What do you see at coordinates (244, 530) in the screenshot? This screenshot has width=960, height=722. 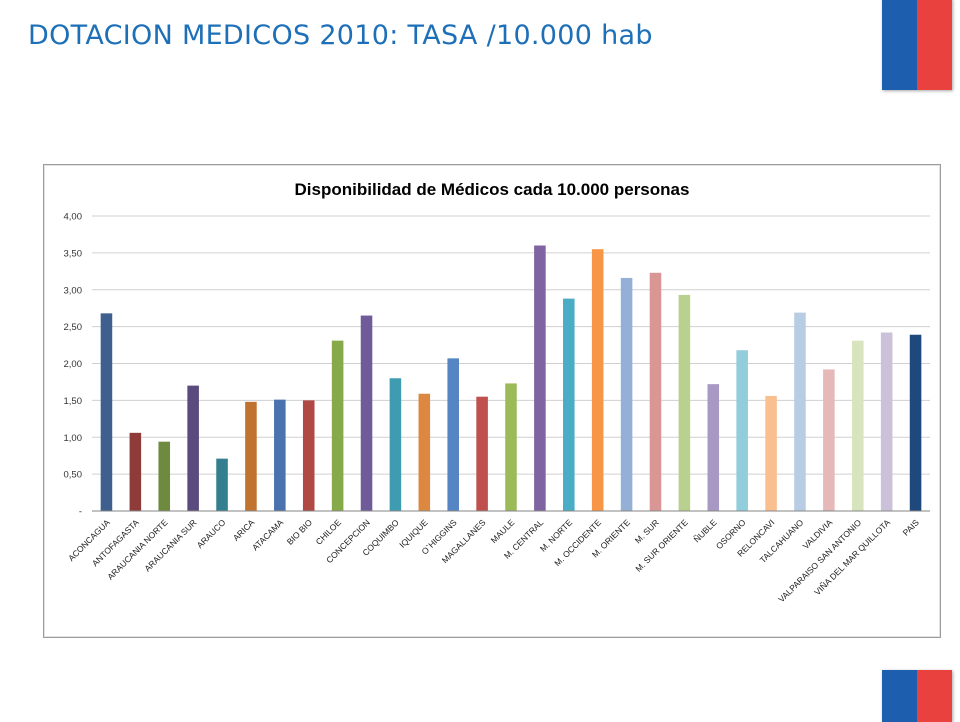 I see `x-tick-label: ARICA` at bounding box center [244, 530].